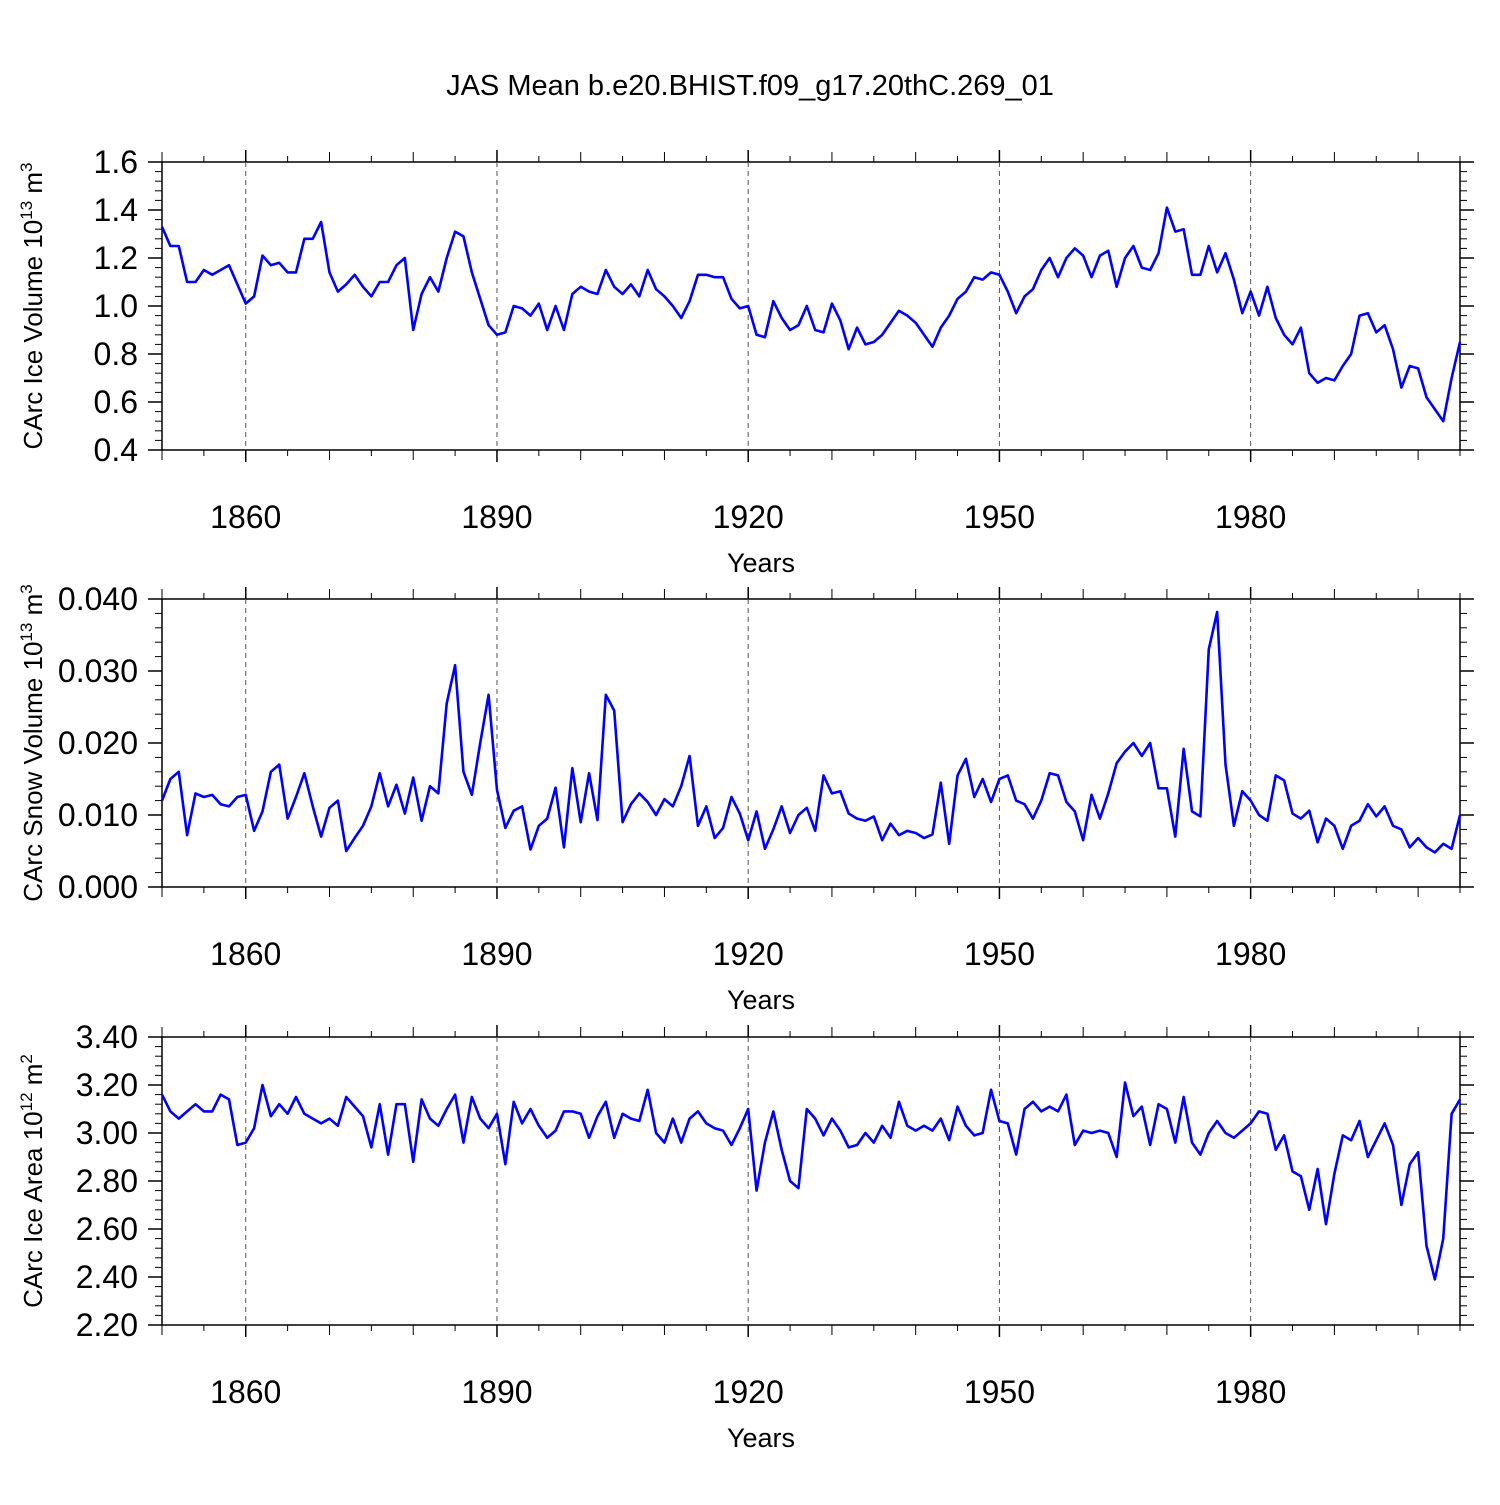  What do you see at coordinates (107, 1229) in the screenshot?
I see `y-tick-label: 2.60` at bounding box center [107, 1229].